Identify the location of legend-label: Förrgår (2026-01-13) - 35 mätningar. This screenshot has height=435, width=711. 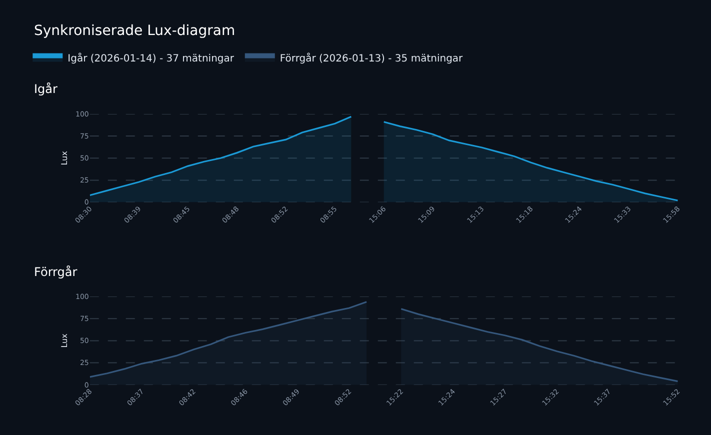
(372, 58).